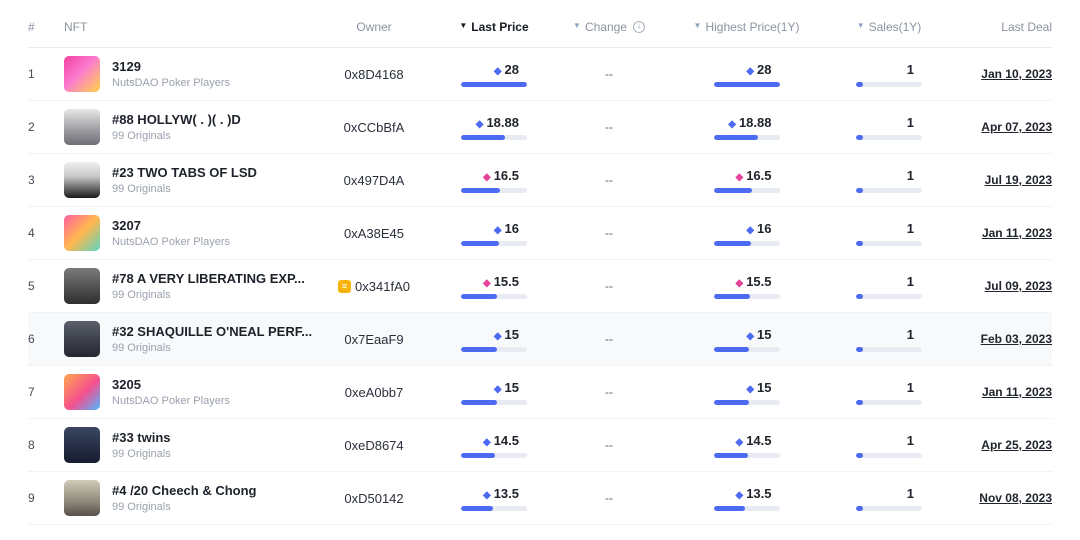 The image size is (1080, 540). I want to click on owner-address: 0xeA0bb7, so click(374, 392).